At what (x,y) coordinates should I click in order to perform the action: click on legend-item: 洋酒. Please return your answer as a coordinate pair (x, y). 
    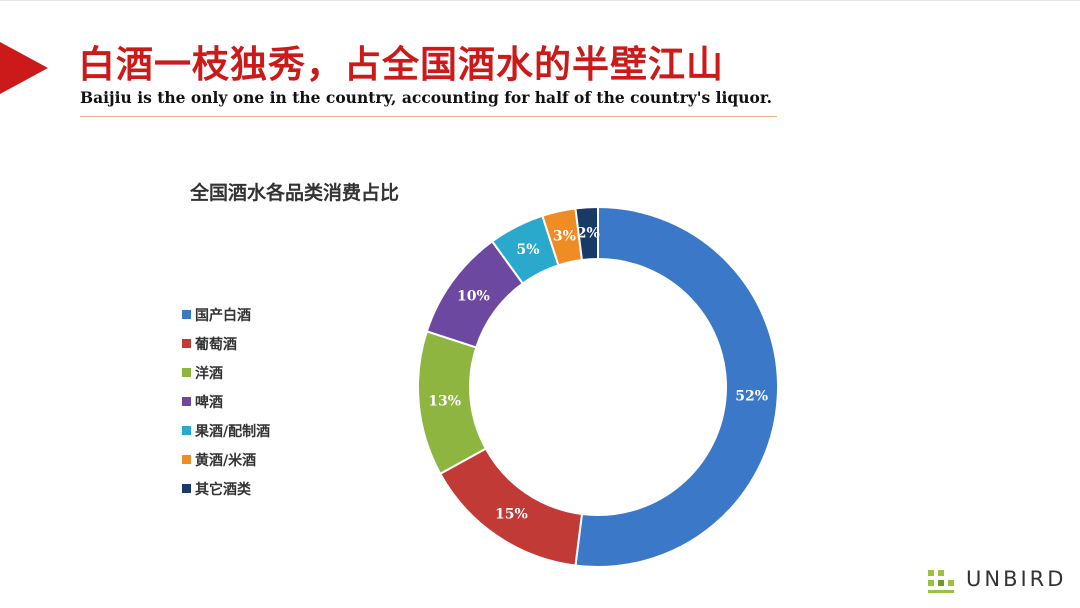
    Looking at the image, I should click on (226, 372).